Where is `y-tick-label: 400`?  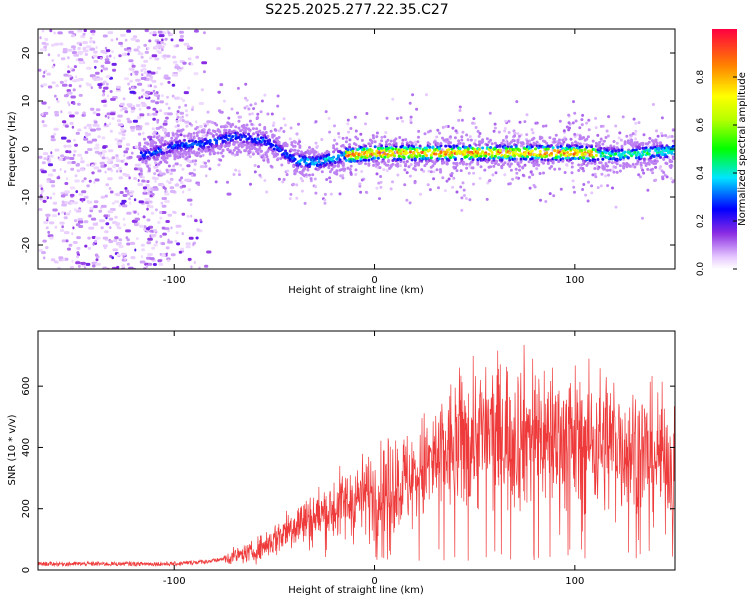 y-tick-label: 400 is located at coordinates (26, 447).